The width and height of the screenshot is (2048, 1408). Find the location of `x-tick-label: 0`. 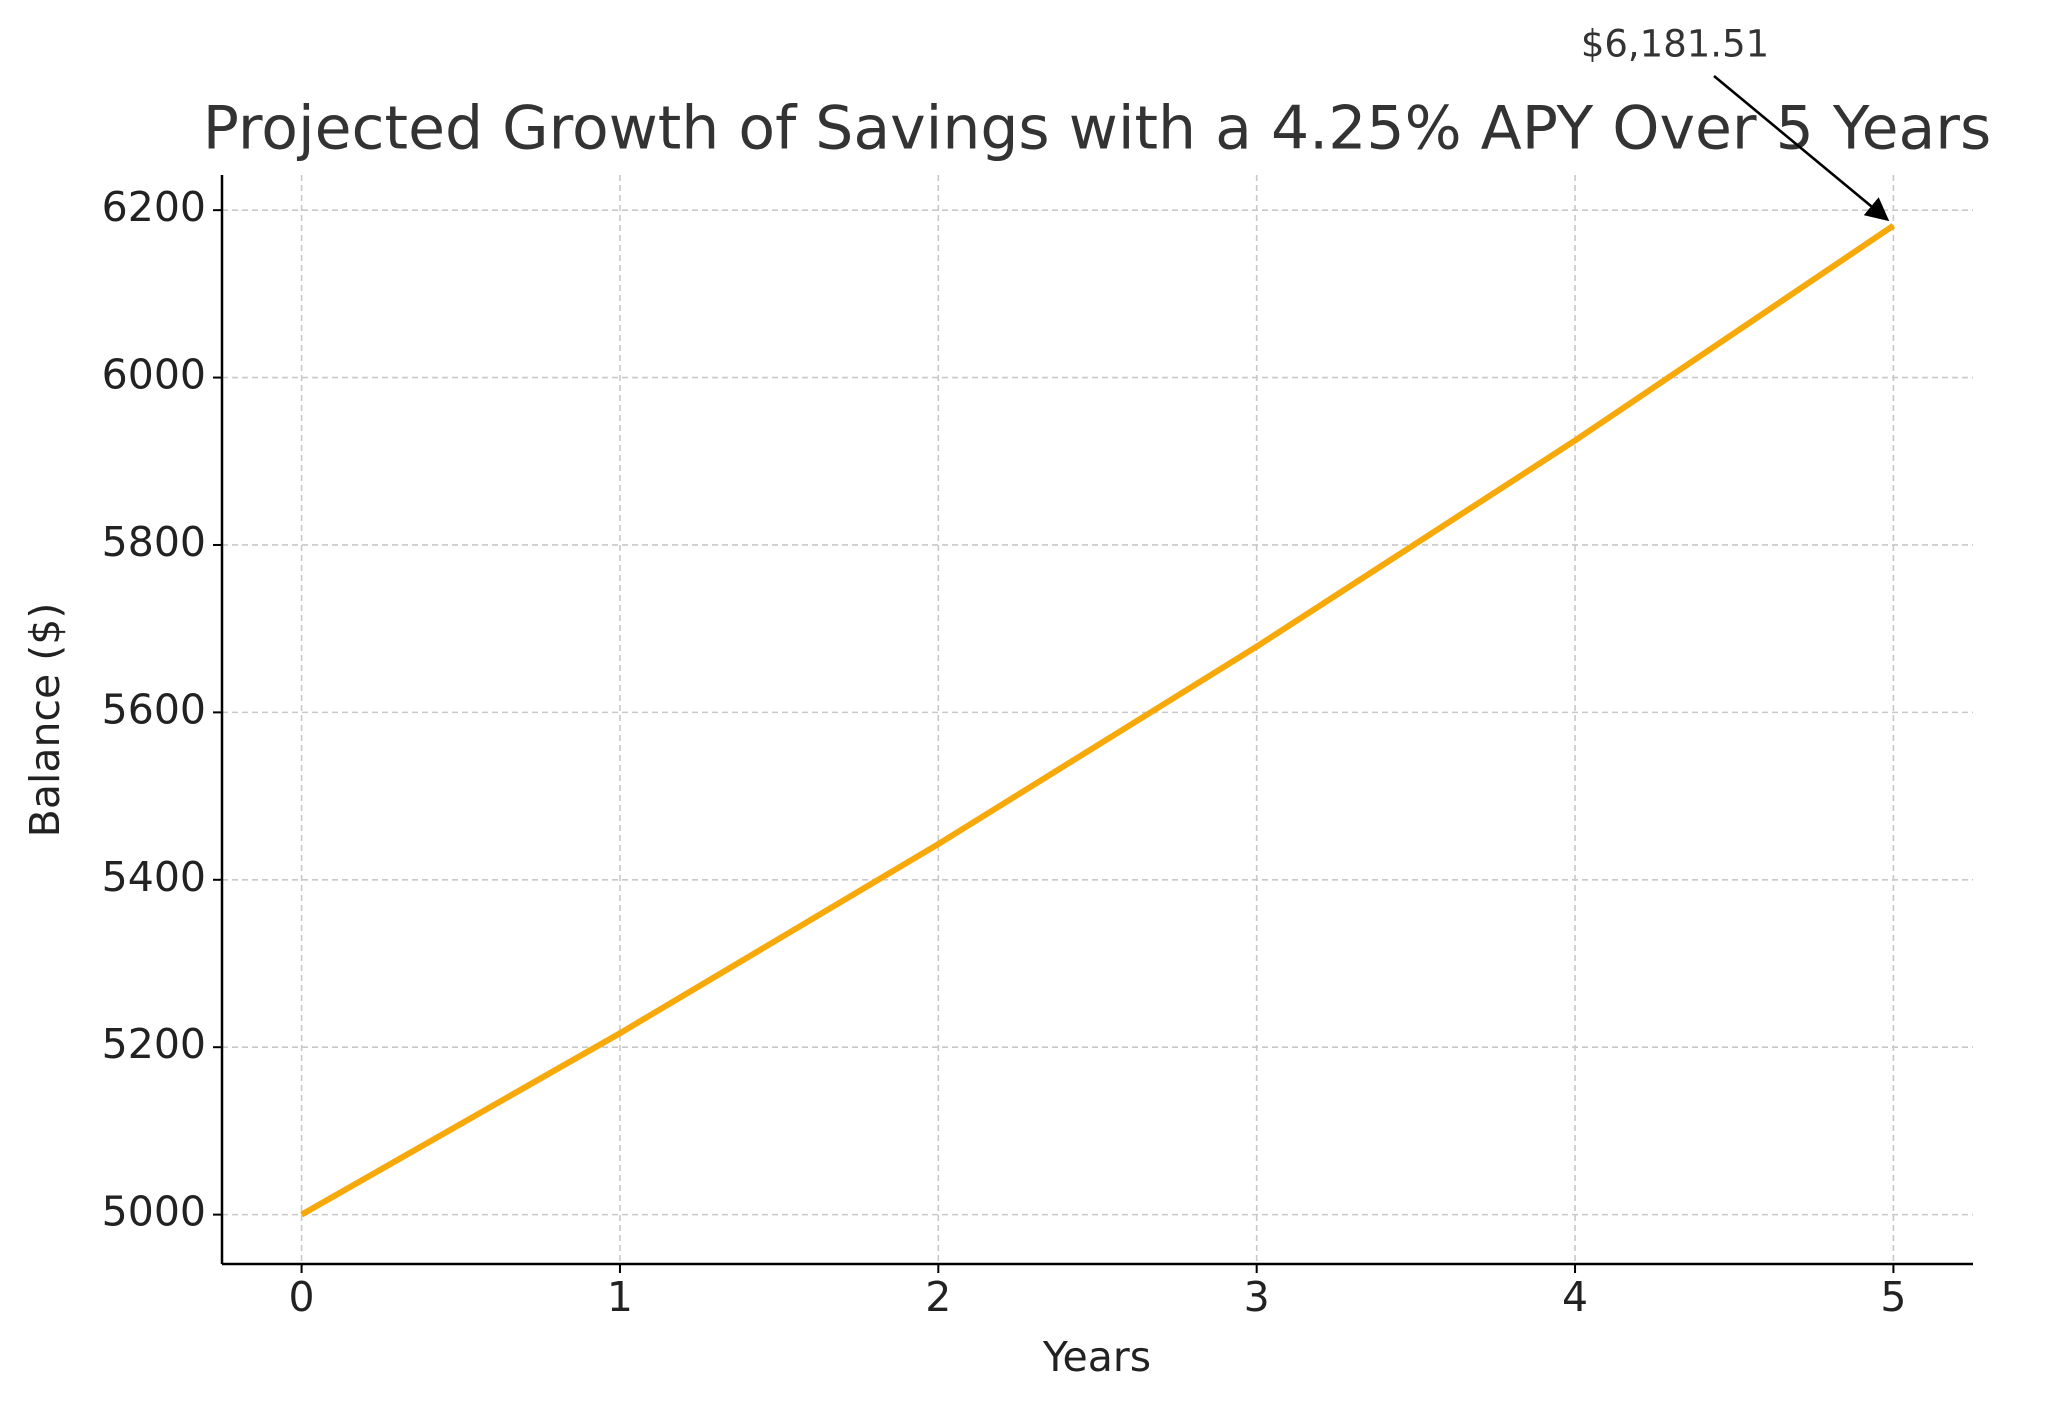

x-tick-label: 0 is located at coordinates (302, 1297).